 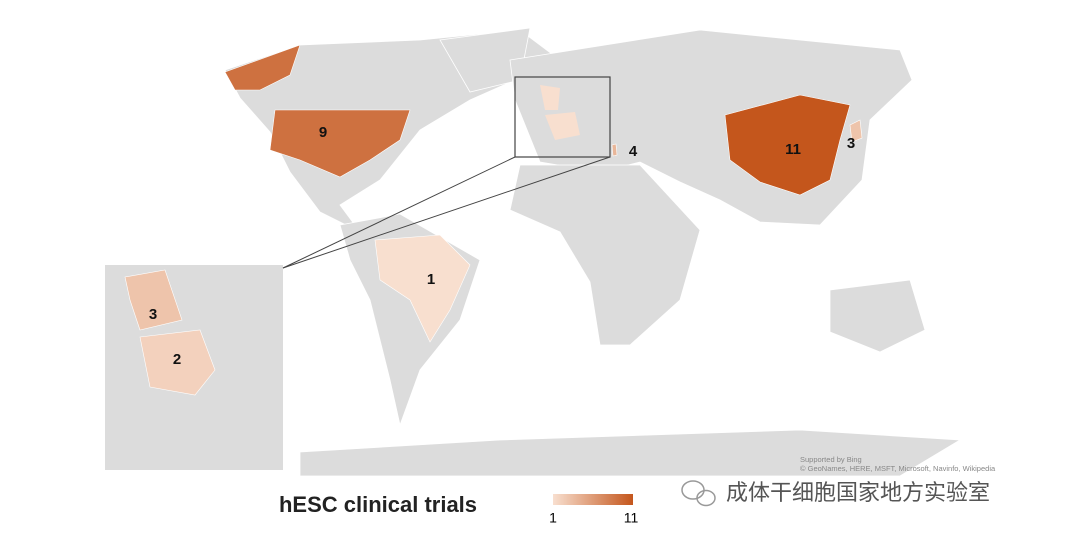 I want to click on region-label: 9, so click(x=323, y=132).